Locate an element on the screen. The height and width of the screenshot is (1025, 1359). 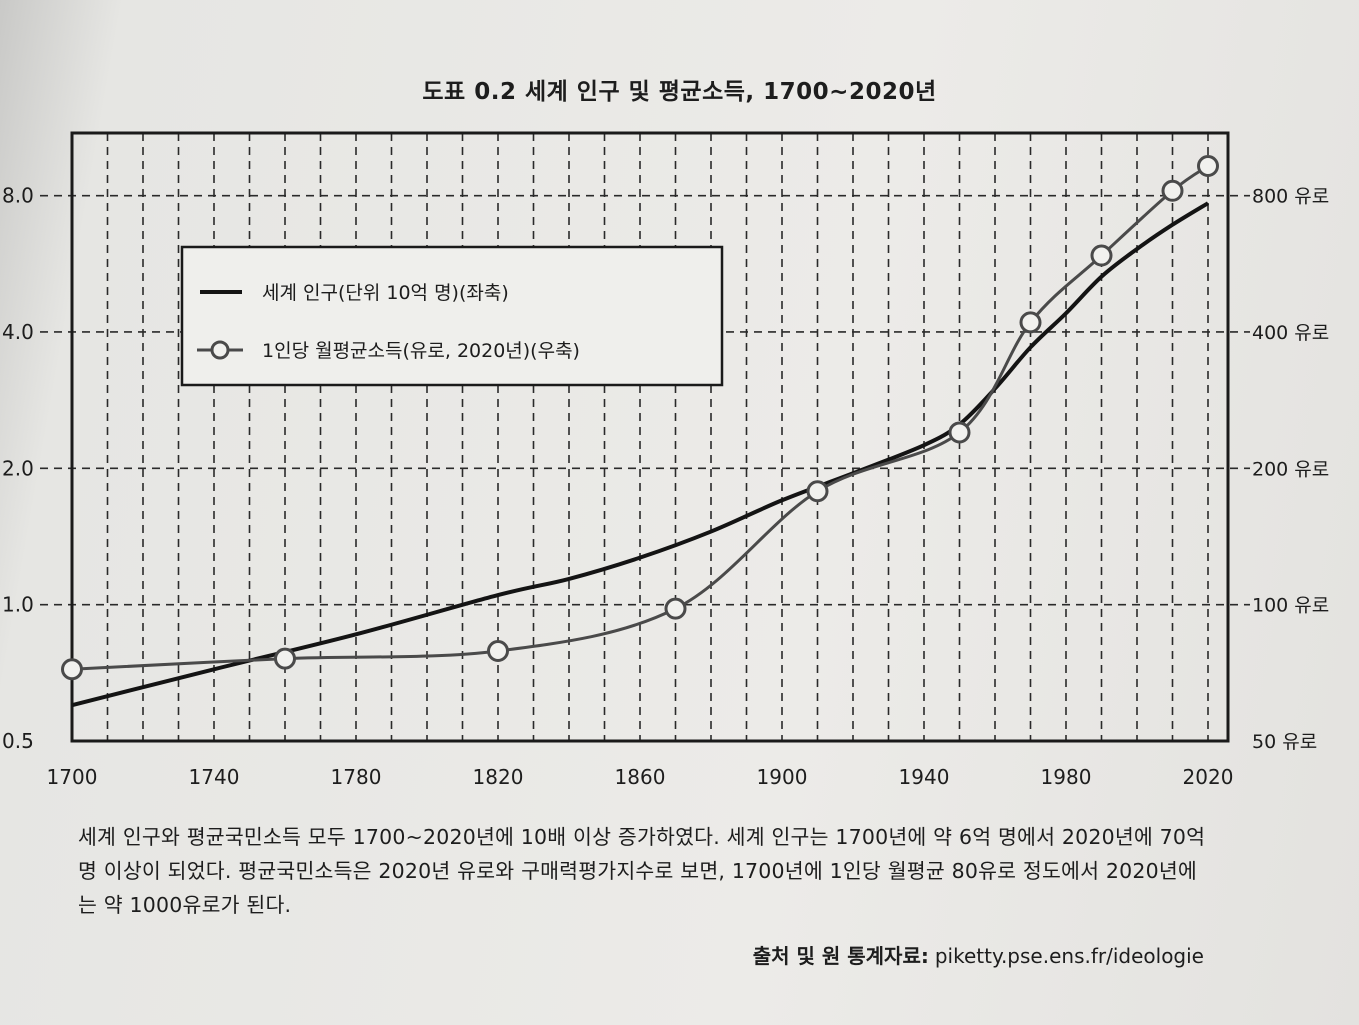
x-tick-label: 1940 is located at coordinates (924, 777).